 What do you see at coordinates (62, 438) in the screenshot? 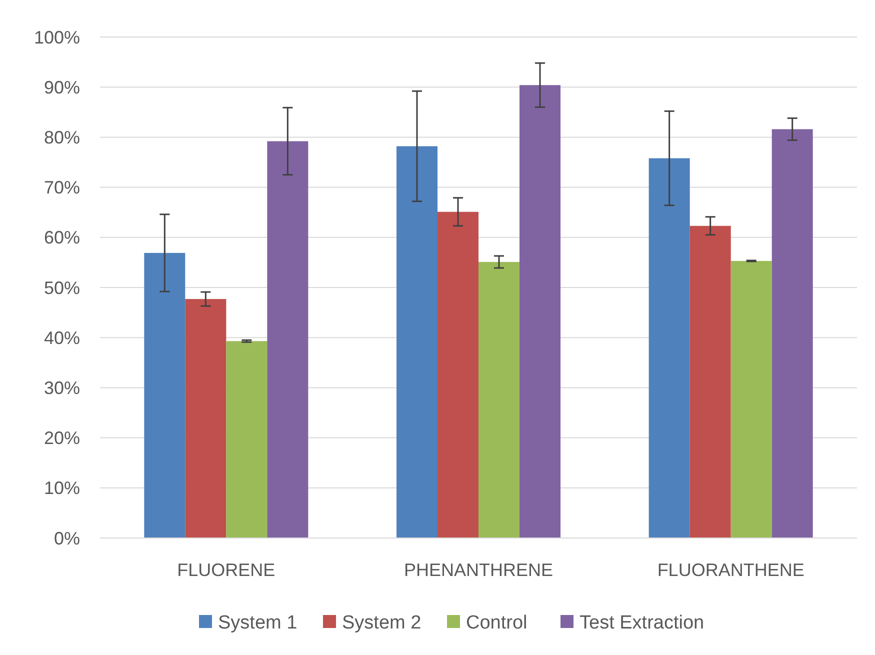
I see `y-tick-label: 20%` at bounding box center [62, 438].